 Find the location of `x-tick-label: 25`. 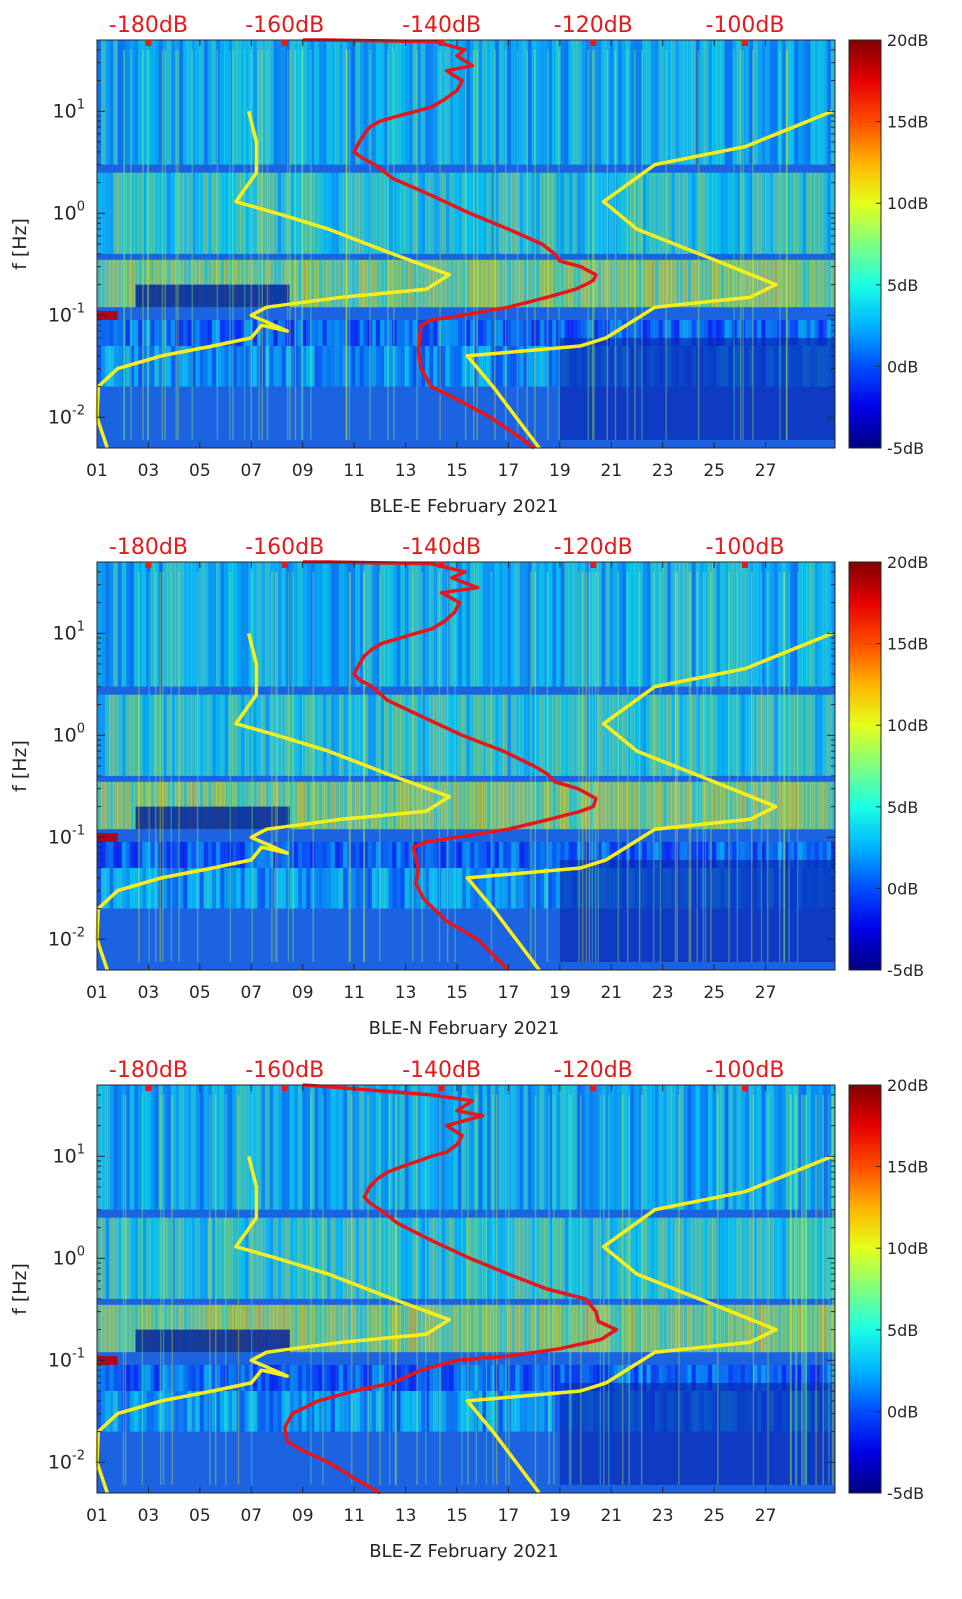

x-tick-label: 25 is located at coordinates (714, 993).